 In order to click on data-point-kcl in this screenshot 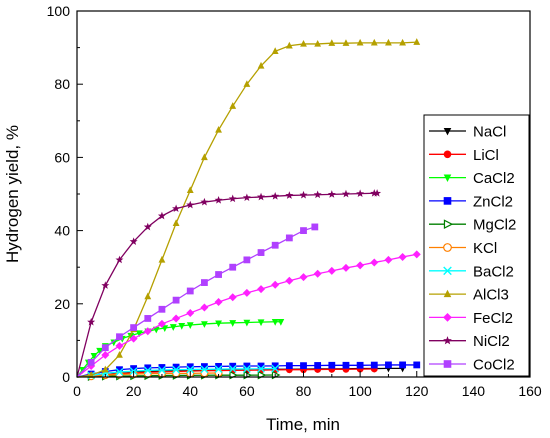, I will do `click(176, 373)`.